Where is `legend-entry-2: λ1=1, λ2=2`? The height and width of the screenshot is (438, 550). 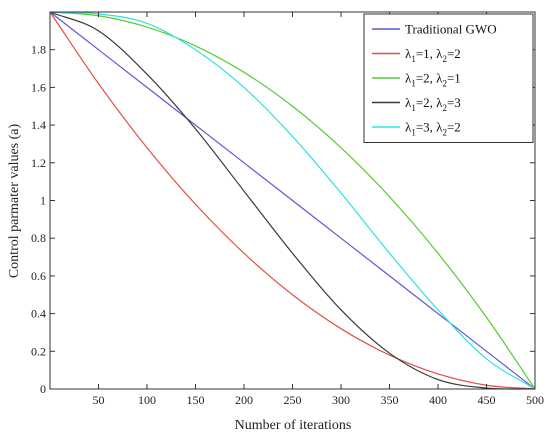
legend-entry-2: λ1=1, λ2=2 is located at coordinates (433, 55).